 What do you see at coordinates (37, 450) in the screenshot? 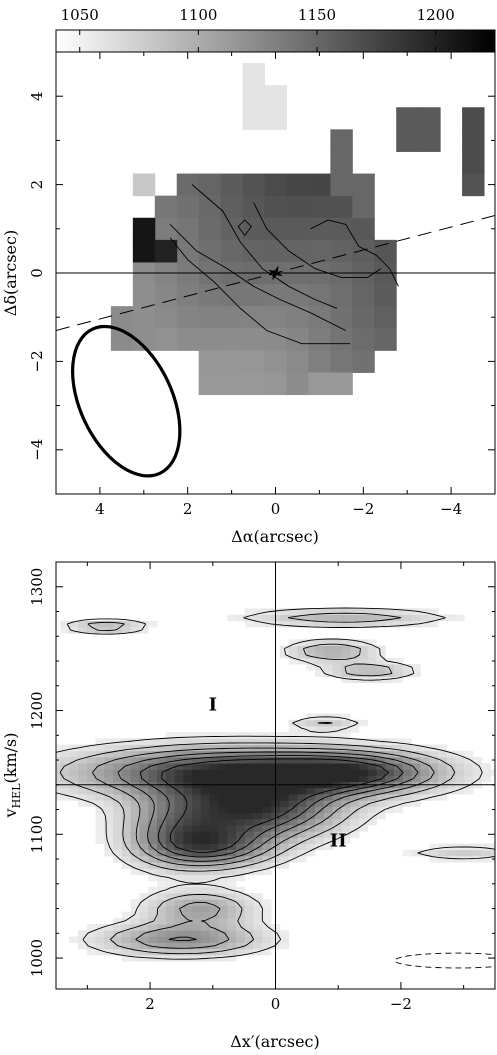
I see `velocity-ytick-label: −4` at bounding box center [37, 450].